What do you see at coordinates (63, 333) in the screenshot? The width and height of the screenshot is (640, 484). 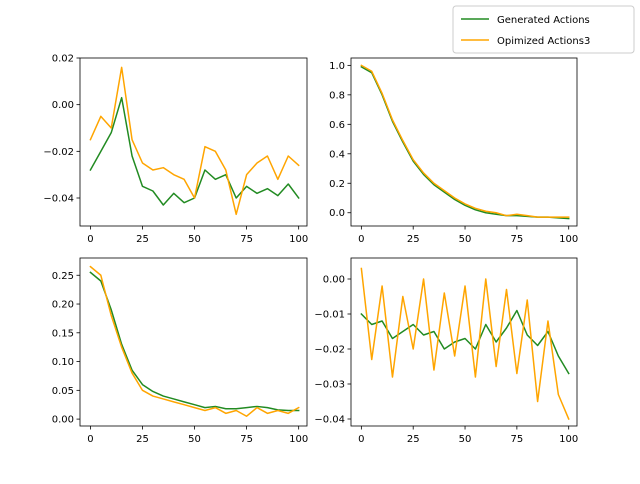 I see `y-tick-label: 0.15` at bounding box center [63, 333].